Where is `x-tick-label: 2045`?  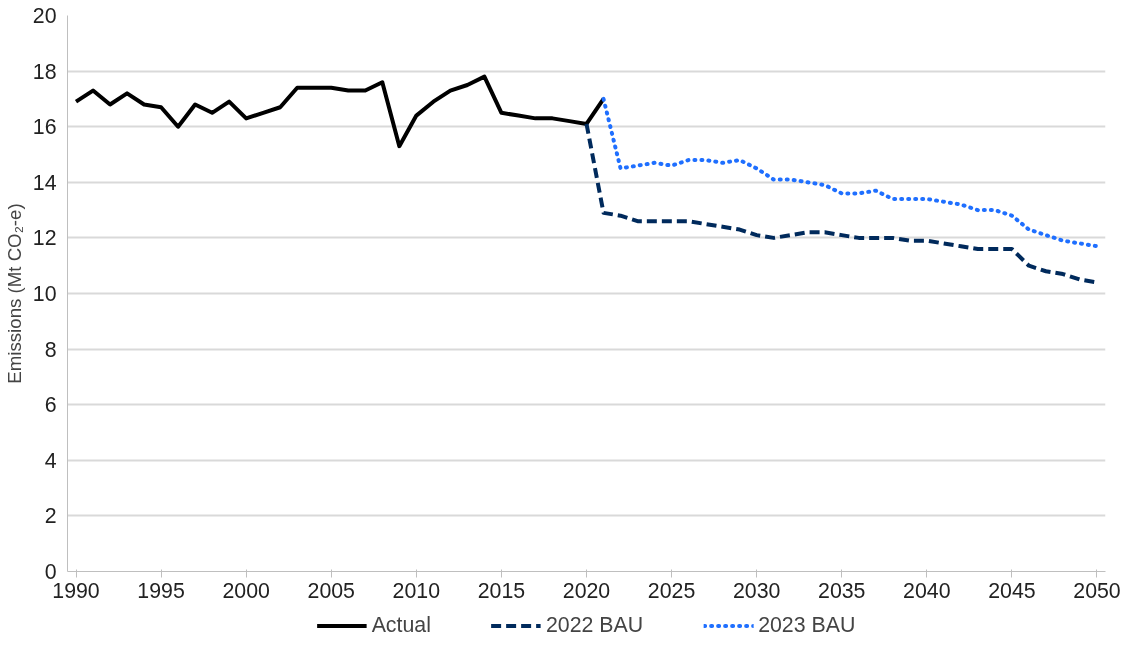
x-tick-label: 2045 is located at coordinates (1012, 590).